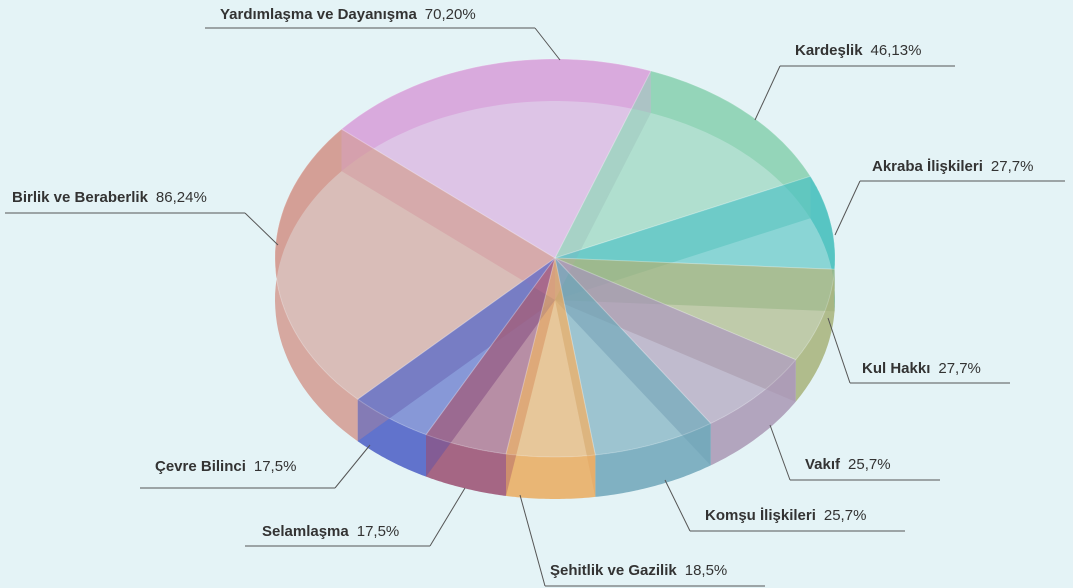 Image resolution: width=1073 pixels, height=588 pixels. I want to click on label-name: Vakıf, so click(823, 464).